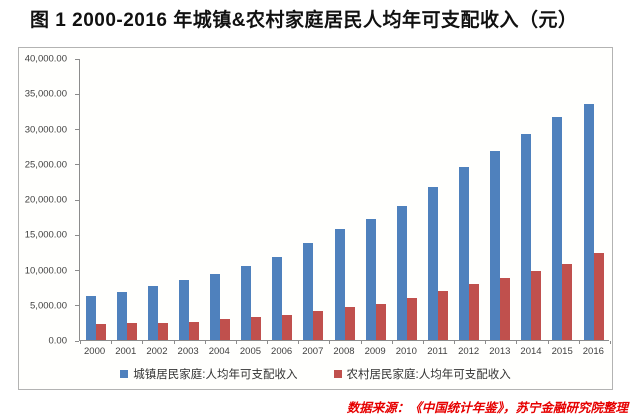 Image resolution: width=640 pixels, height=420 pixels. I want to click on bar-group-2013, so click(500, 199).